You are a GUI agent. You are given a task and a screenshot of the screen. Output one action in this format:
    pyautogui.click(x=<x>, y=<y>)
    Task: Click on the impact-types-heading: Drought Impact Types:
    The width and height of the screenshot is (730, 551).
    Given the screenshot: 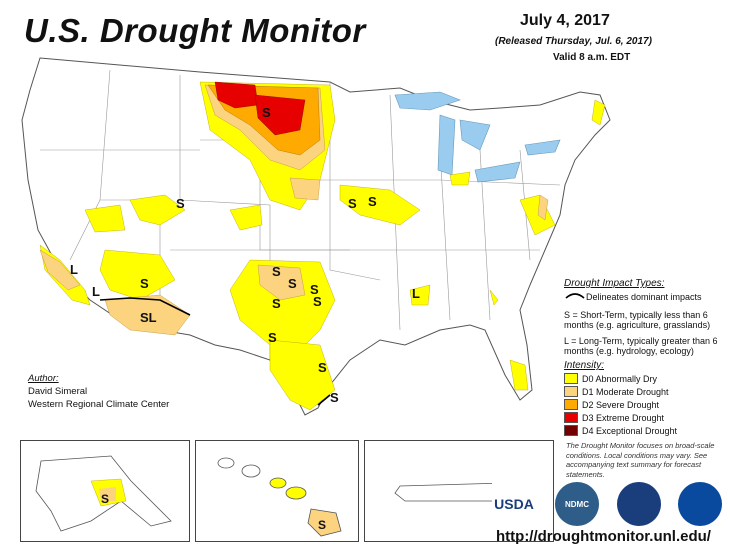 What is the action you would take?
    pyautogui.click(x=614, y=283)
    